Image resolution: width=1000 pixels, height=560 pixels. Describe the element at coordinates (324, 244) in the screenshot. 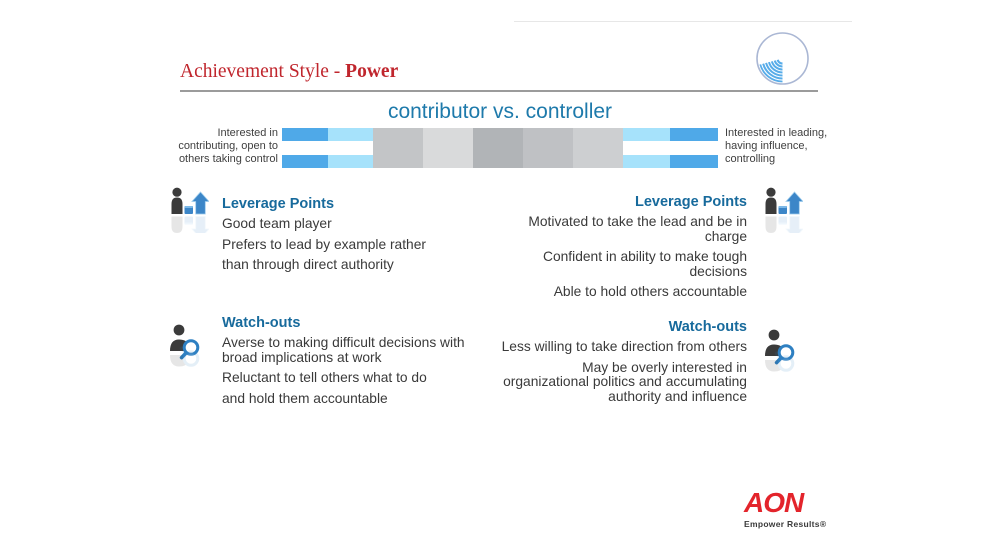

I see `left-leverage-item: Prefers to lead by example rather` at that location.